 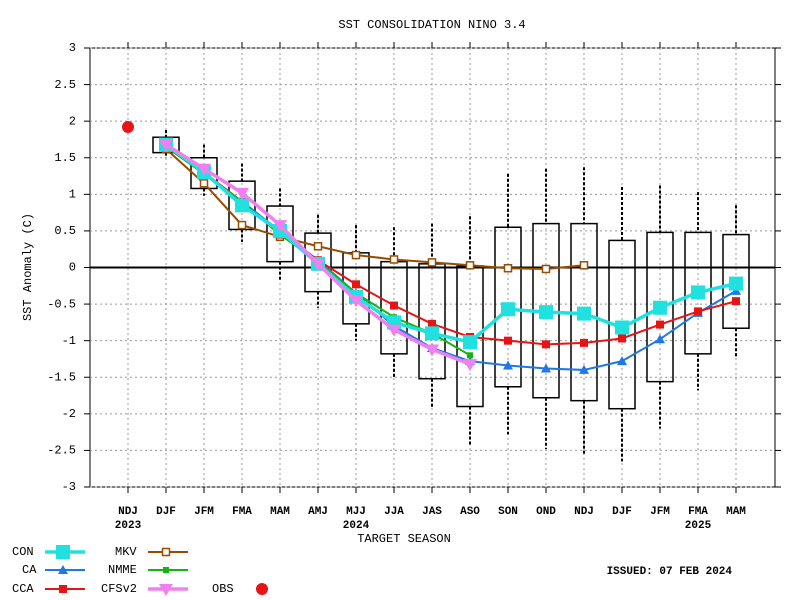 What do you see at coordinates (72, 195) in the screenshot?
I see `y-tick-label: 1` at bounding box center [72, 195].